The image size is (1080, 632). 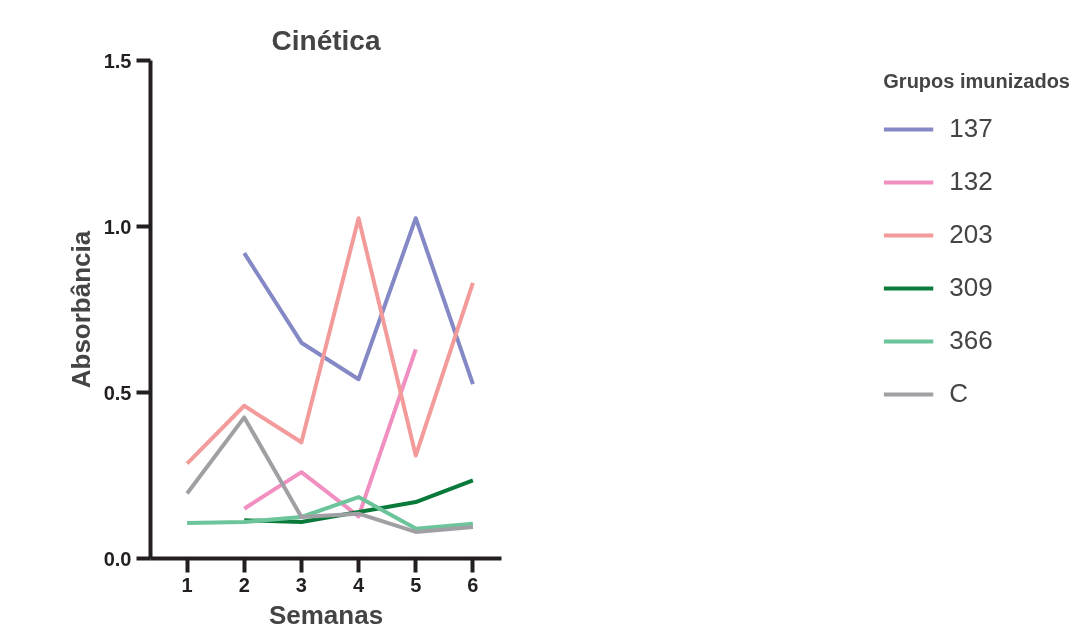 I want to click on legend-title: Grupos imunizados, so click(x=976, y=81).